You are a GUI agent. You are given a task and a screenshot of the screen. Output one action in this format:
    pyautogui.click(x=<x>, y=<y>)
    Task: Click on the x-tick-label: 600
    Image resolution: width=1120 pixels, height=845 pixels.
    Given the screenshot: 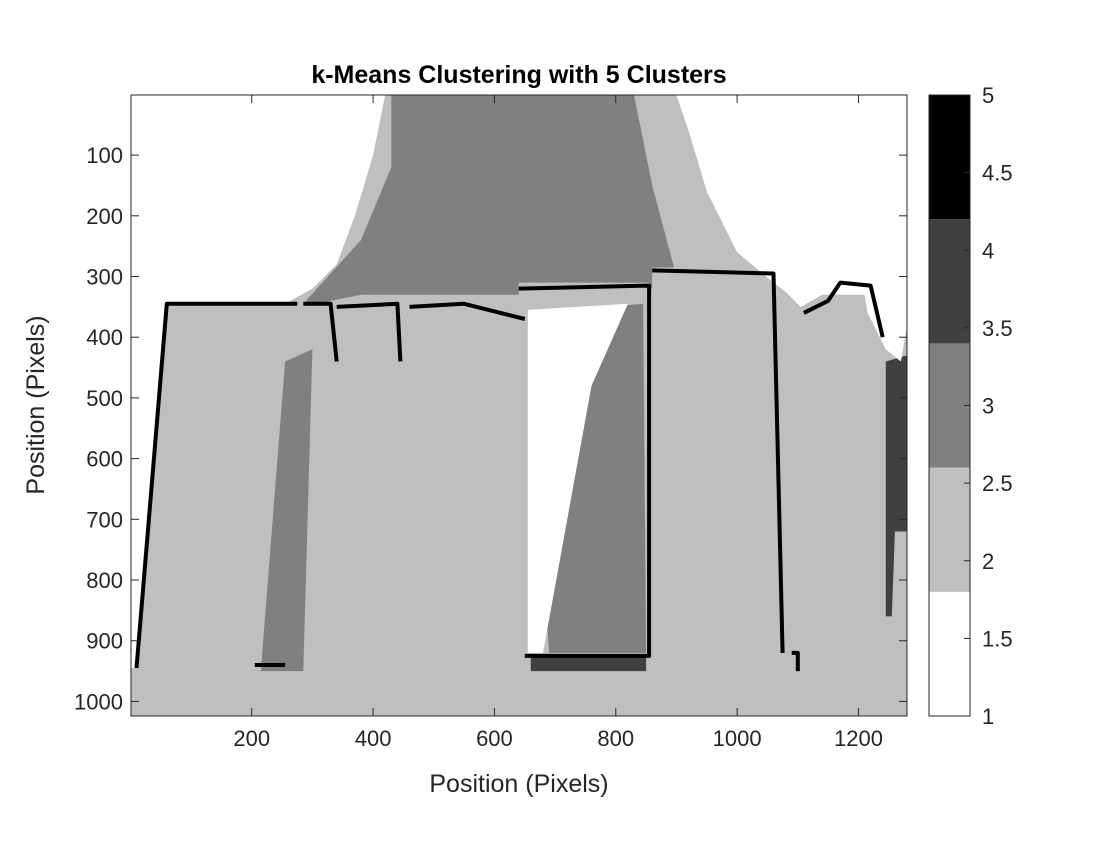 What is the action you would take?
    pyautogui.click(x=494, y=738)
    